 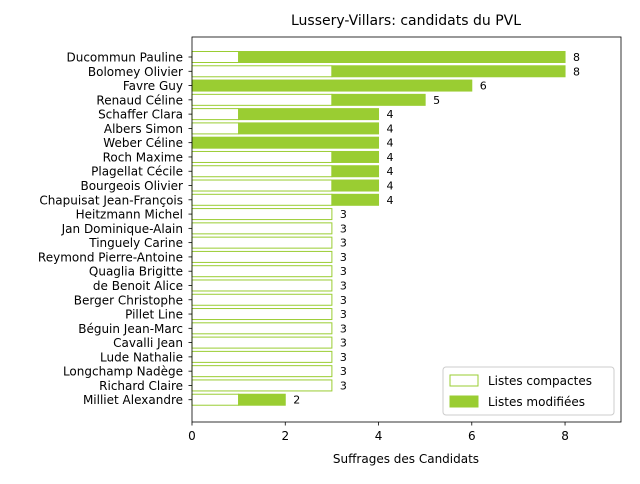 I want to click on x-tick-label: 4, so click(x=379, y=436).